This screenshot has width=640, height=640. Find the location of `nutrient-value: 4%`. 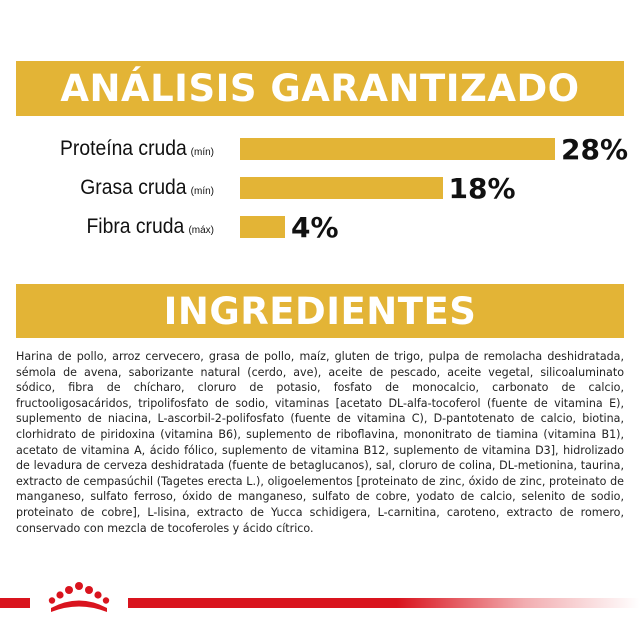

nutrient-value: 4% is located at coordinates (315, 227).